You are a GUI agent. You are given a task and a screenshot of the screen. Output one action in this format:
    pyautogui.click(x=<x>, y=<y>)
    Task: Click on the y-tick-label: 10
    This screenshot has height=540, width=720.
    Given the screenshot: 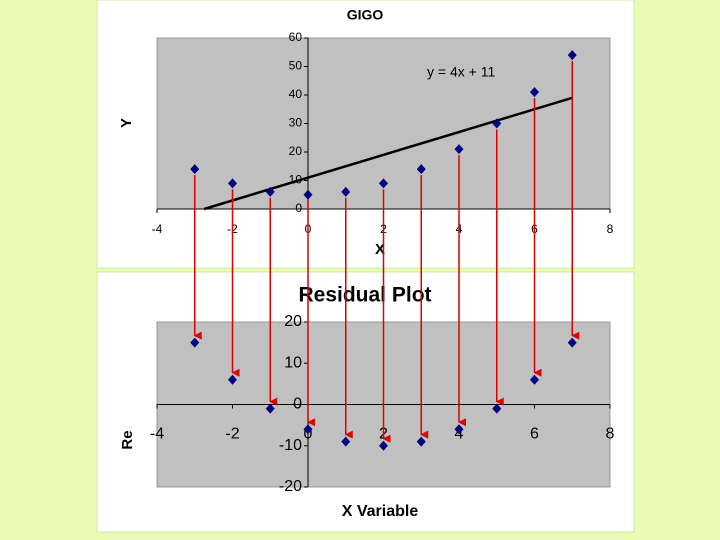 What is the action you would take?
    pyautogui.click(x=293, y=362)
    